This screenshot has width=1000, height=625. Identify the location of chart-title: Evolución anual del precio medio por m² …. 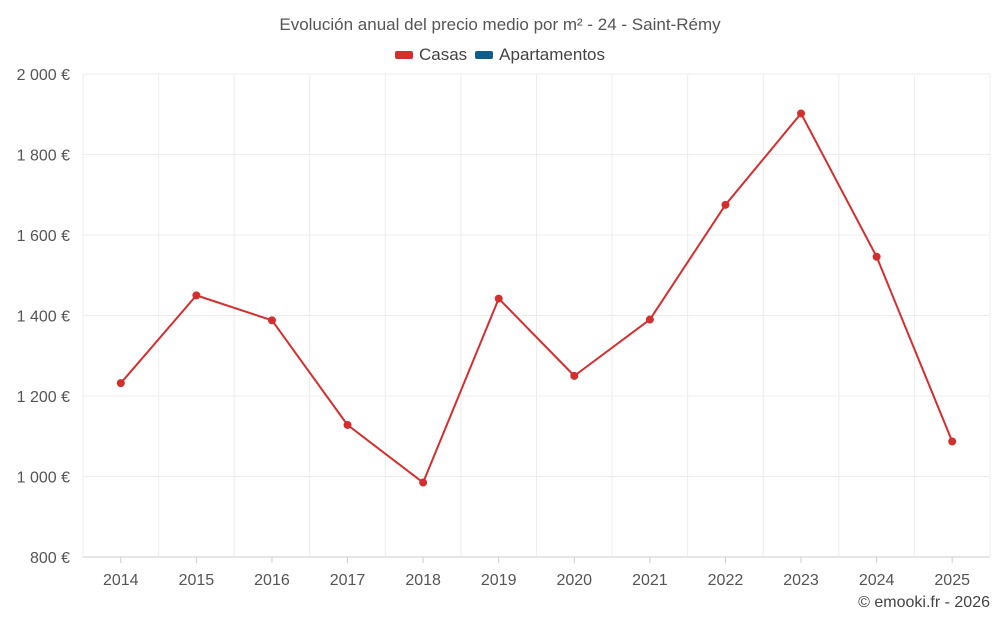
(500, 24).